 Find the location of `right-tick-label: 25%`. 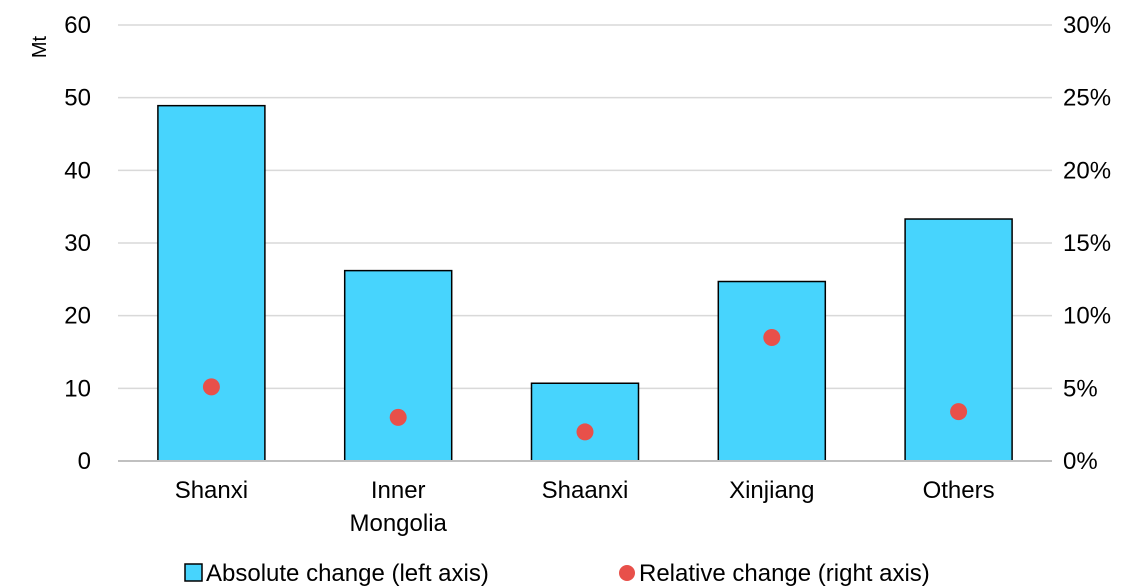

right-tick-label: 25% is located at coordinates (1087, 98).